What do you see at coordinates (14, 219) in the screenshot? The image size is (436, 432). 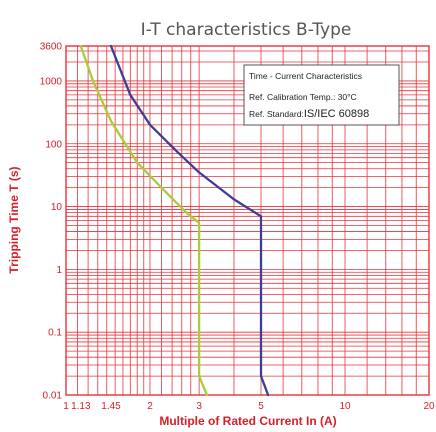 I see `y-axis-label: Tripping Time T (s)` at bounding box center [14, 219].